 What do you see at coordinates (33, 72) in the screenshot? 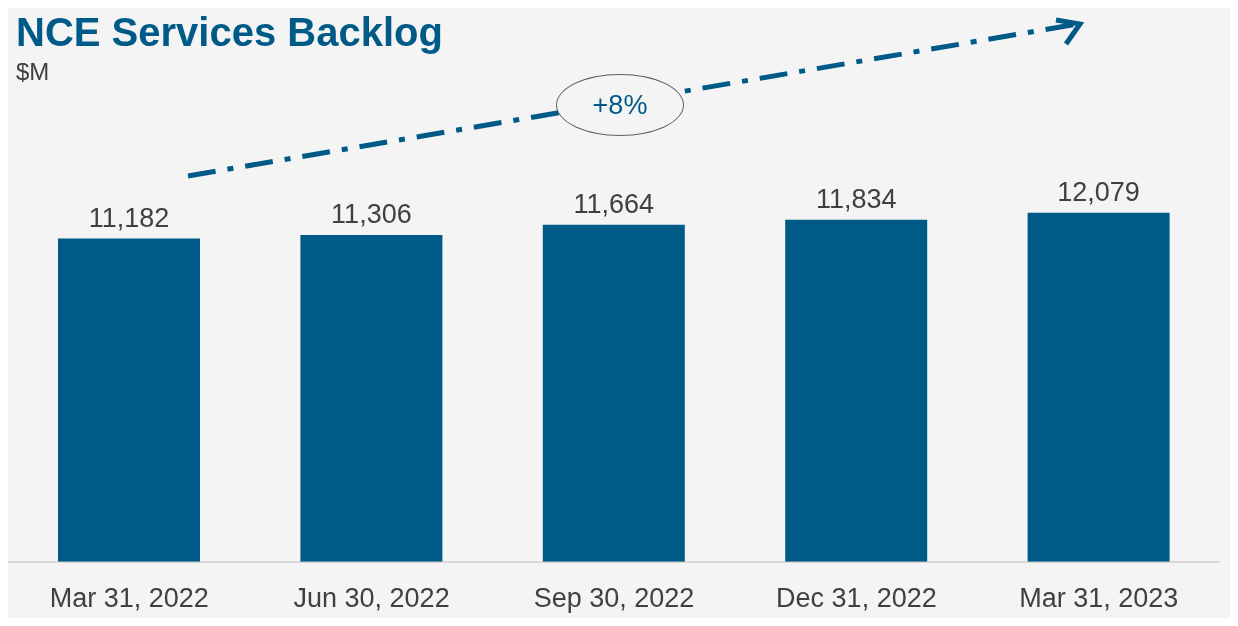
I see `chart-subtitle: $M` at bounding box center [33, 72].